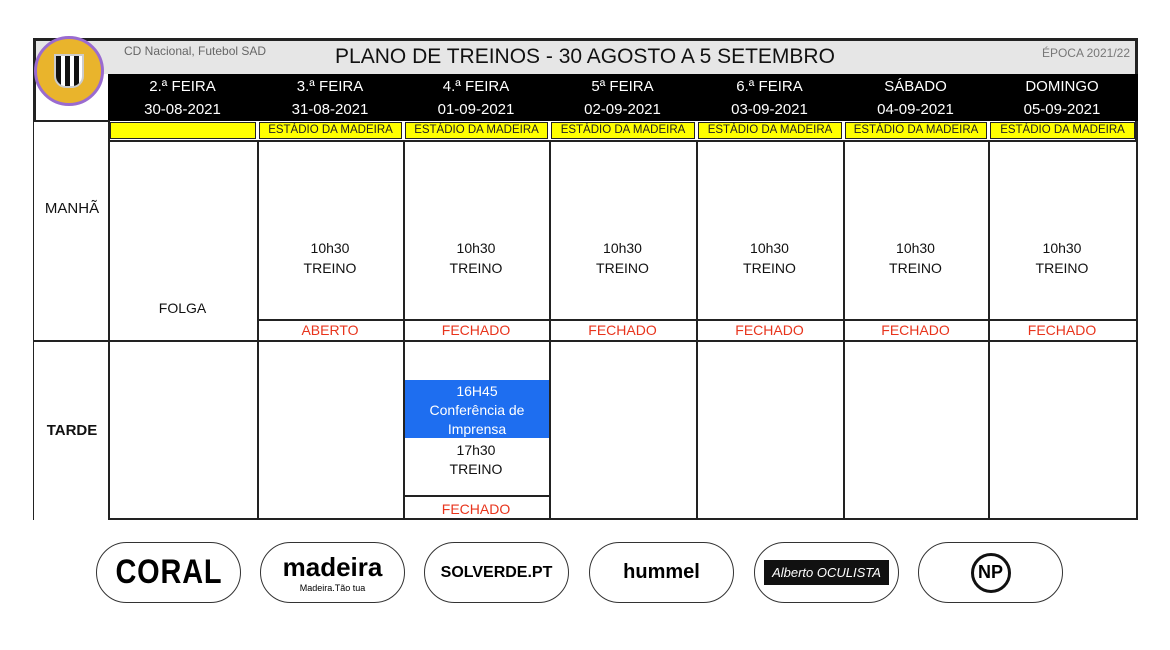 The width and height of the screenshot is (1170, 650). What do you see at coordinates (622, 109) in the screenshot?
I see `day-date: 02-09-2021` at bounding box center [622, 109].